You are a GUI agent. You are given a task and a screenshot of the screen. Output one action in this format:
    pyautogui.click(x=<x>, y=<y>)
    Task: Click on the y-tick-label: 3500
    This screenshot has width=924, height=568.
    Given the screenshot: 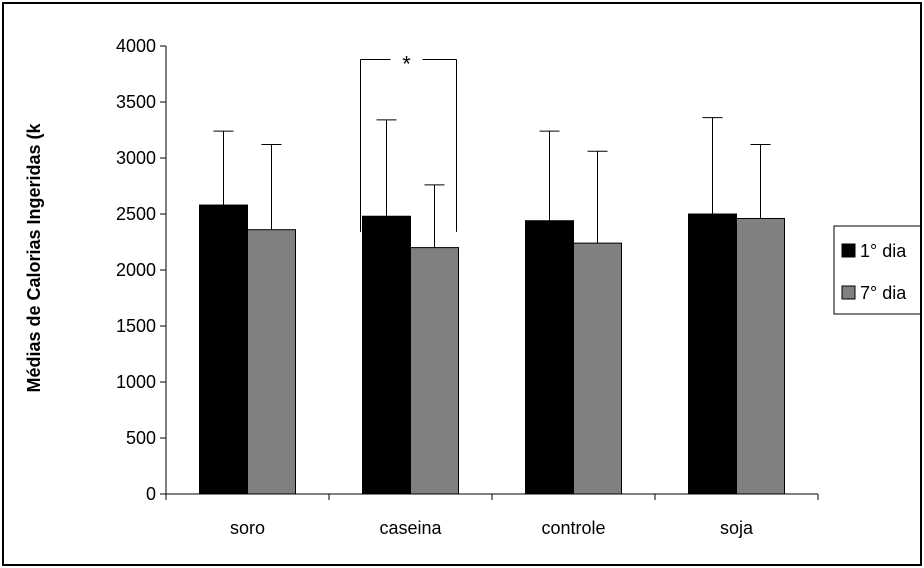 What is the action you would take?
    pyautogui.click(x=136, y=102)
    